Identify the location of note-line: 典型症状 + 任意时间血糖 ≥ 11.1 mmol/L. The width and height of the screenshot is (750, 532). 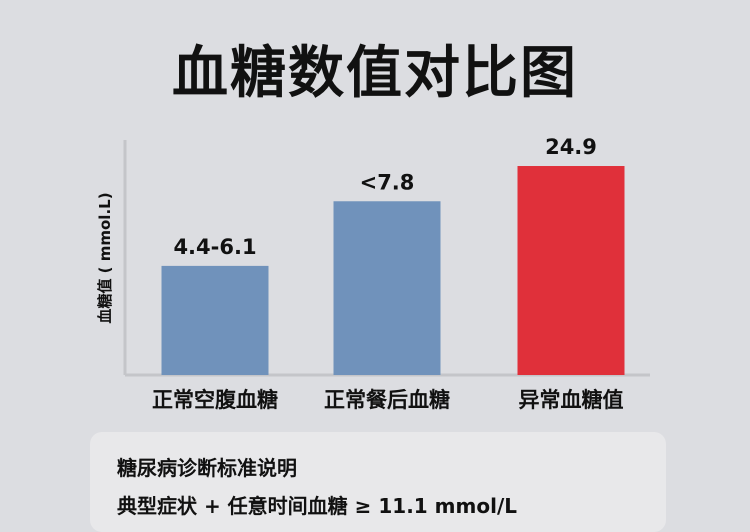
(317, 506).